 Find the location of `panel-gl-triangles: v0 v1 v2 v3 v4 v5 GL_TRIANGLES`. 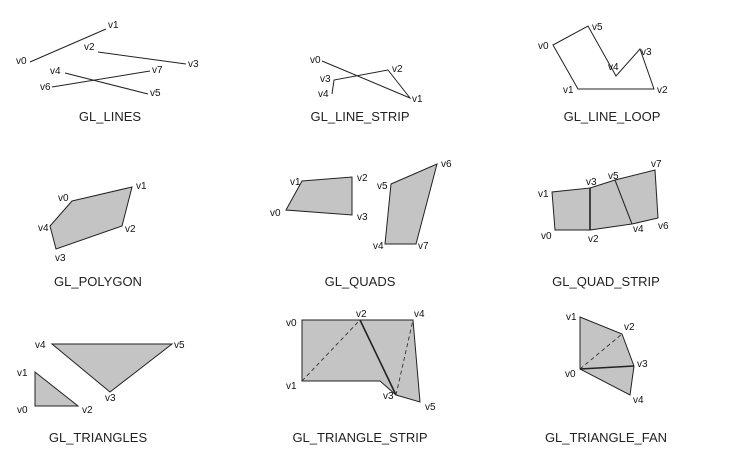

panel-gl-triangles: v0 v1 v2 v3 v4 v5 GL_TRIANGLES is located at coordinates (101, 392).